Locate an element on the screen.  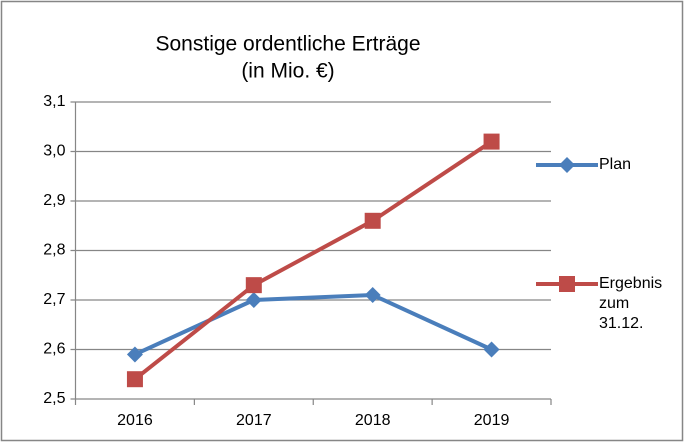
x-tick-label: 2016 is located at coordinates (135, 420).